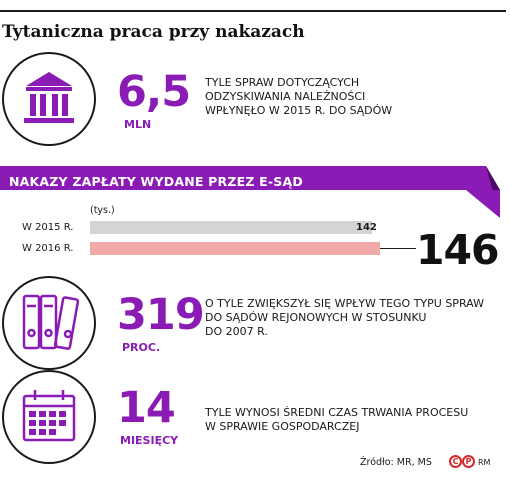  What do you see at coordinates (253, 11) in the screenshot?
I see `top-rule` at bounding box center [253, 11].